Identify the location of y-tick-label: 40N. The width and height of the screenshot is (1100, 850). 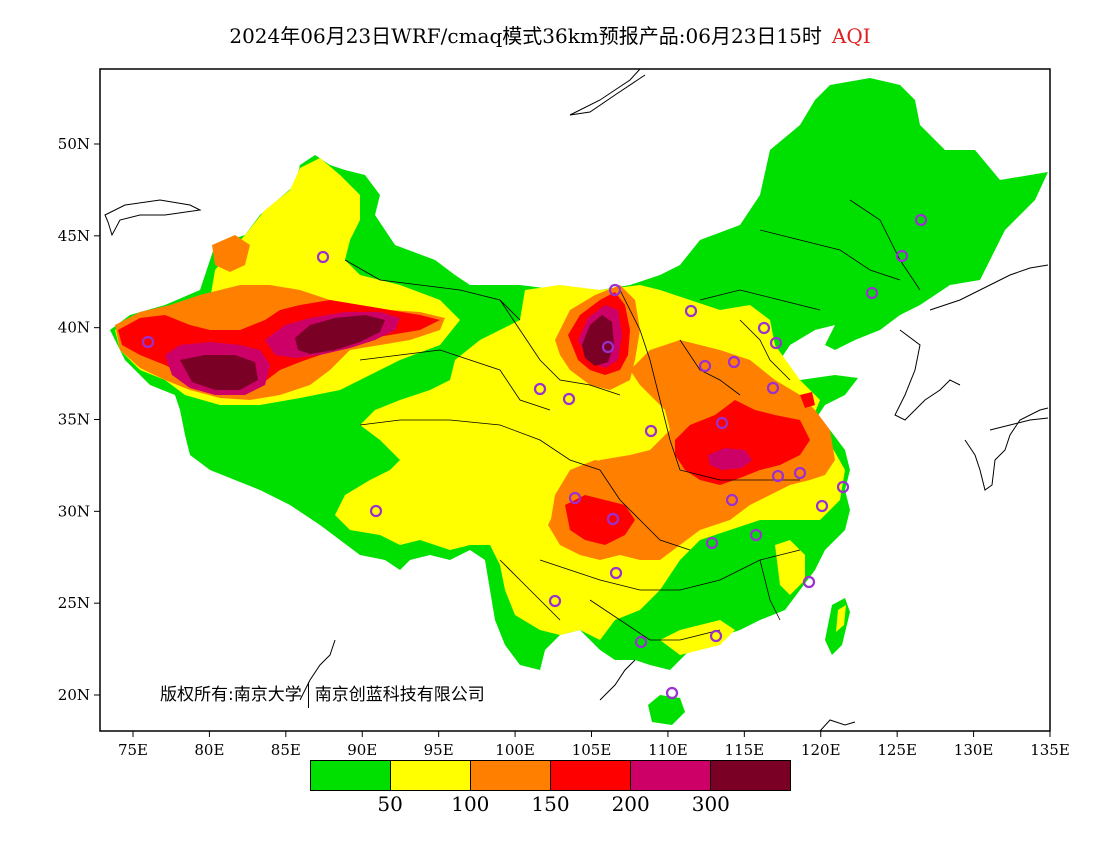
(74, 328).